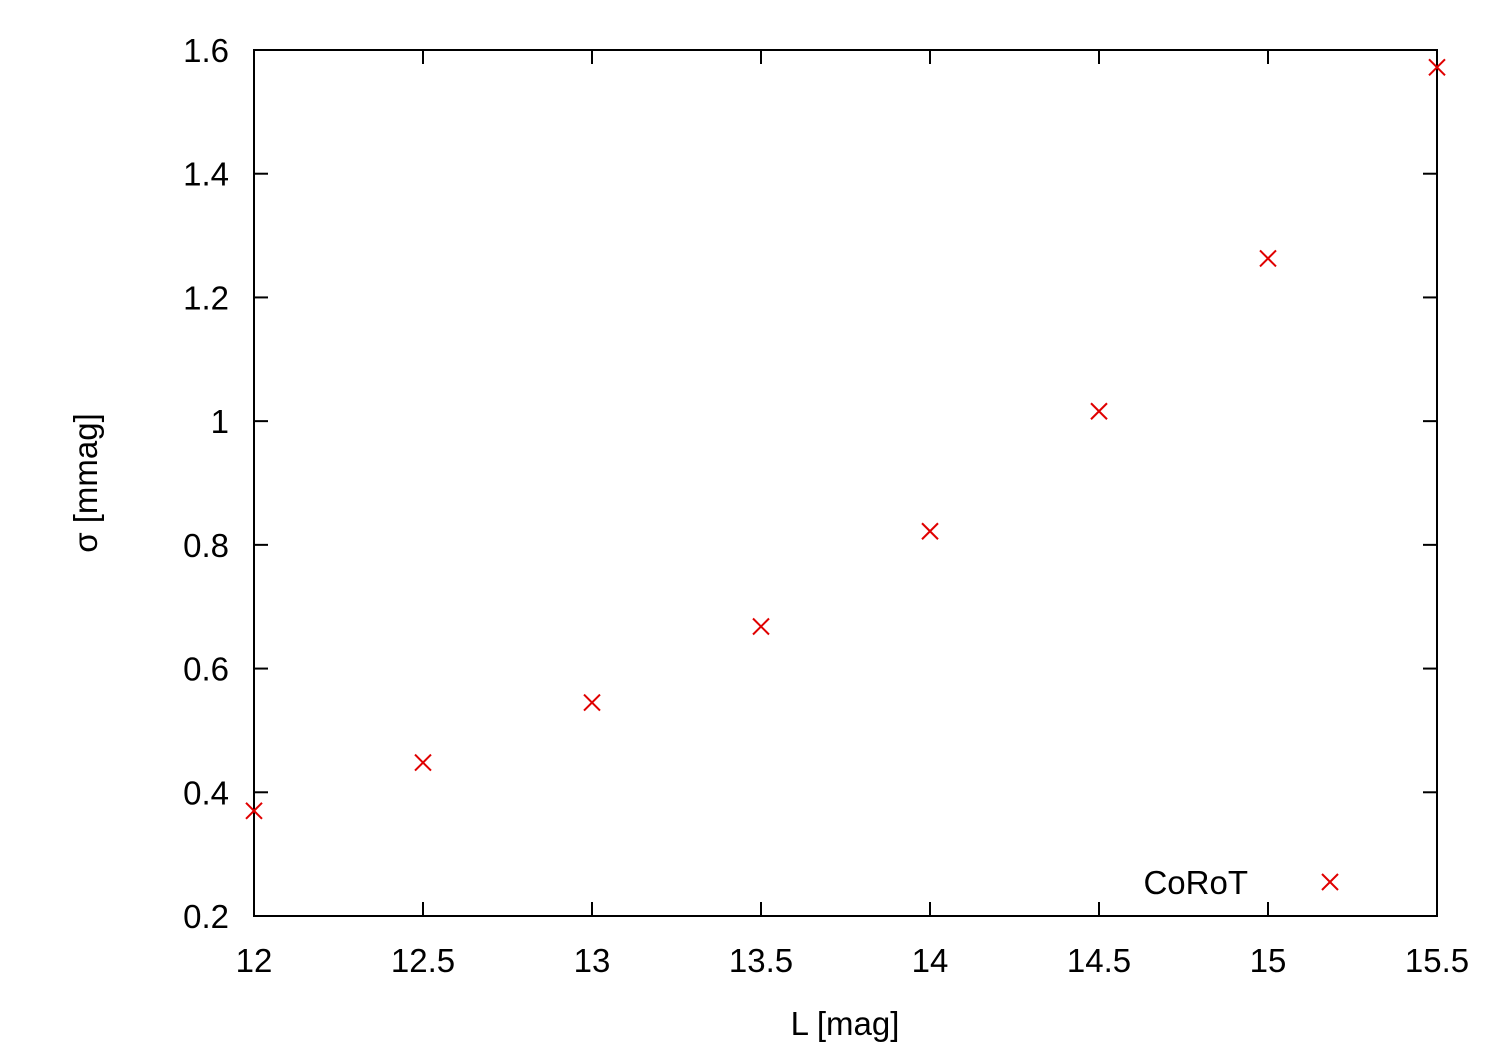 The width and height of the screenshot is (1500, 1050). I want to click on y-tick-label: 0.2, so click(206, 916).